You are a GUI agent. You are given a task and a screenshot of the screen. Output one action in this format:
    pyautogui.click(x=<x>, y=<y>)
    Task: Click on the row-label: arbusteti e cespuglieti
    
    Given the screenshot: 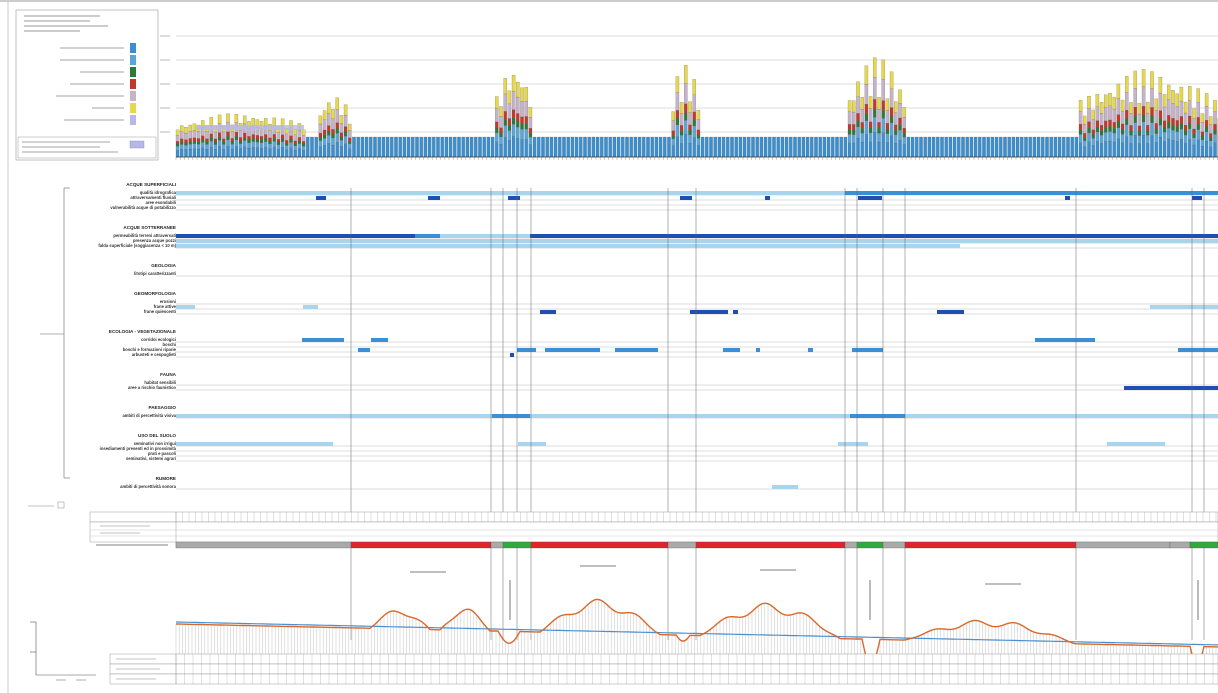 What is the action you would take?
    pyautogui.click(x=154, y=354)
    